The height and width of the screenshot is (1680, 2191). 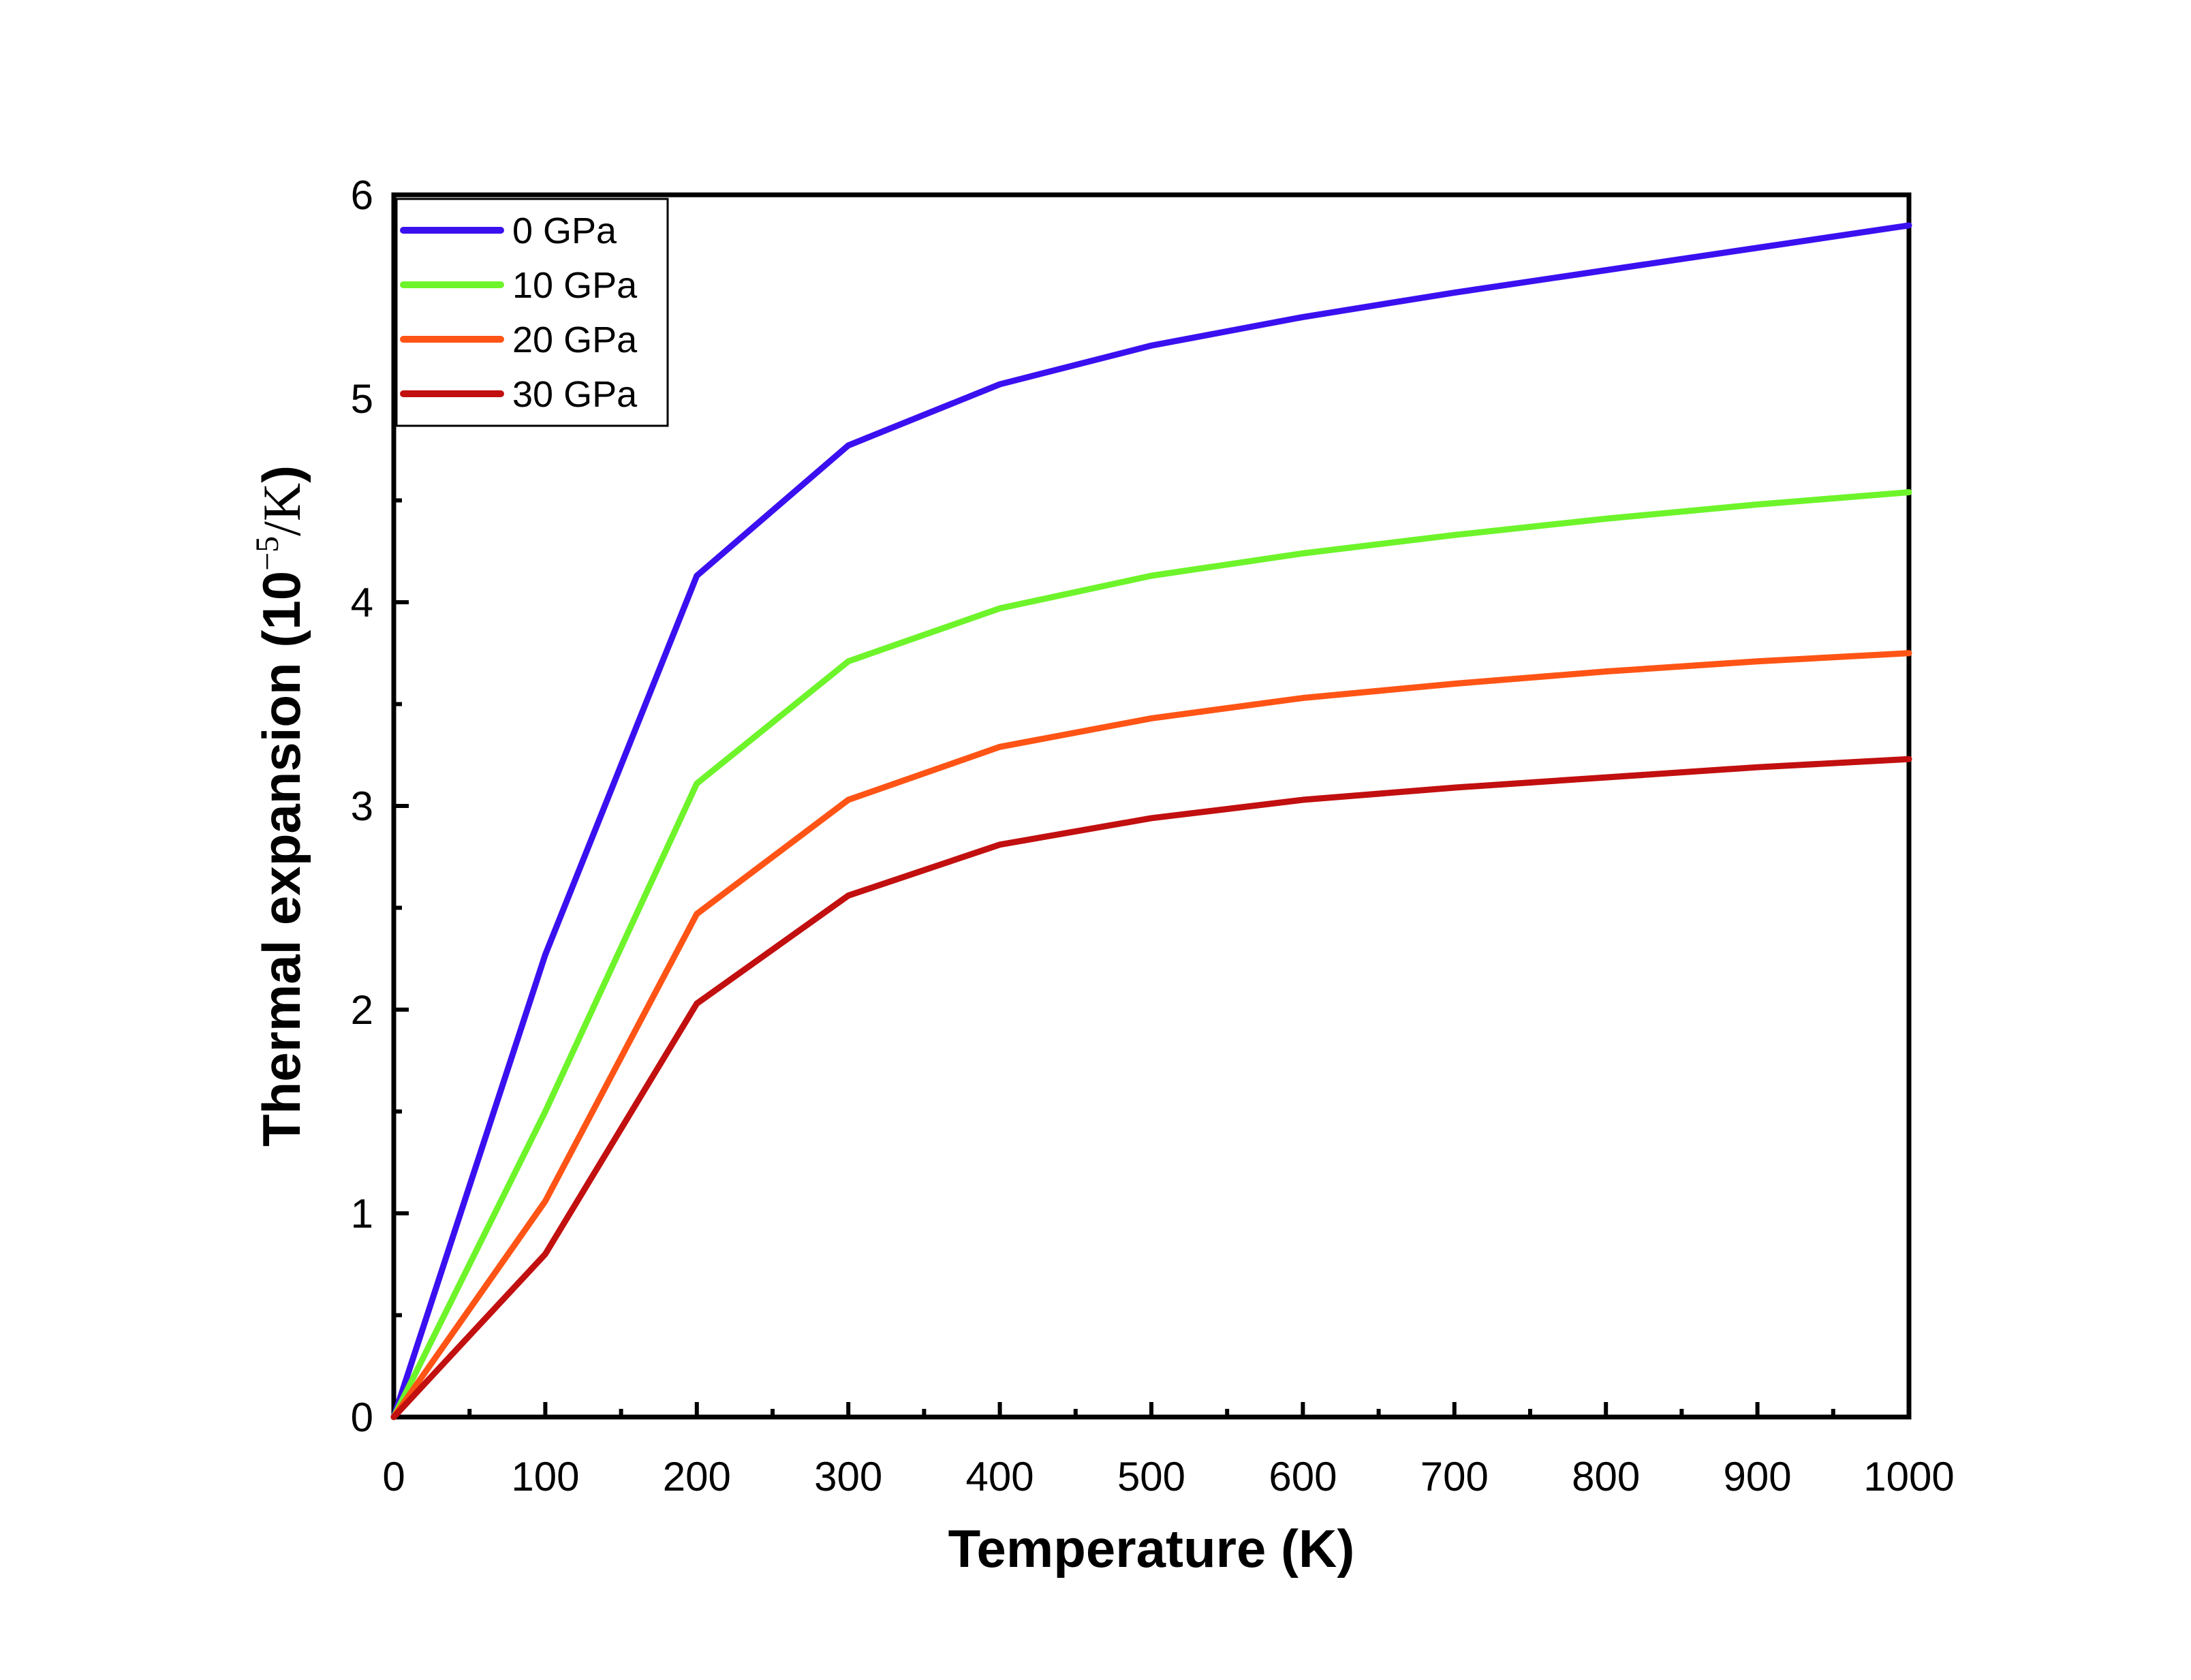 What do you see at coordinates (362, 1010) in the screenshot?
I see `y-tick-label: 2` at bounding box center [362, 1010].